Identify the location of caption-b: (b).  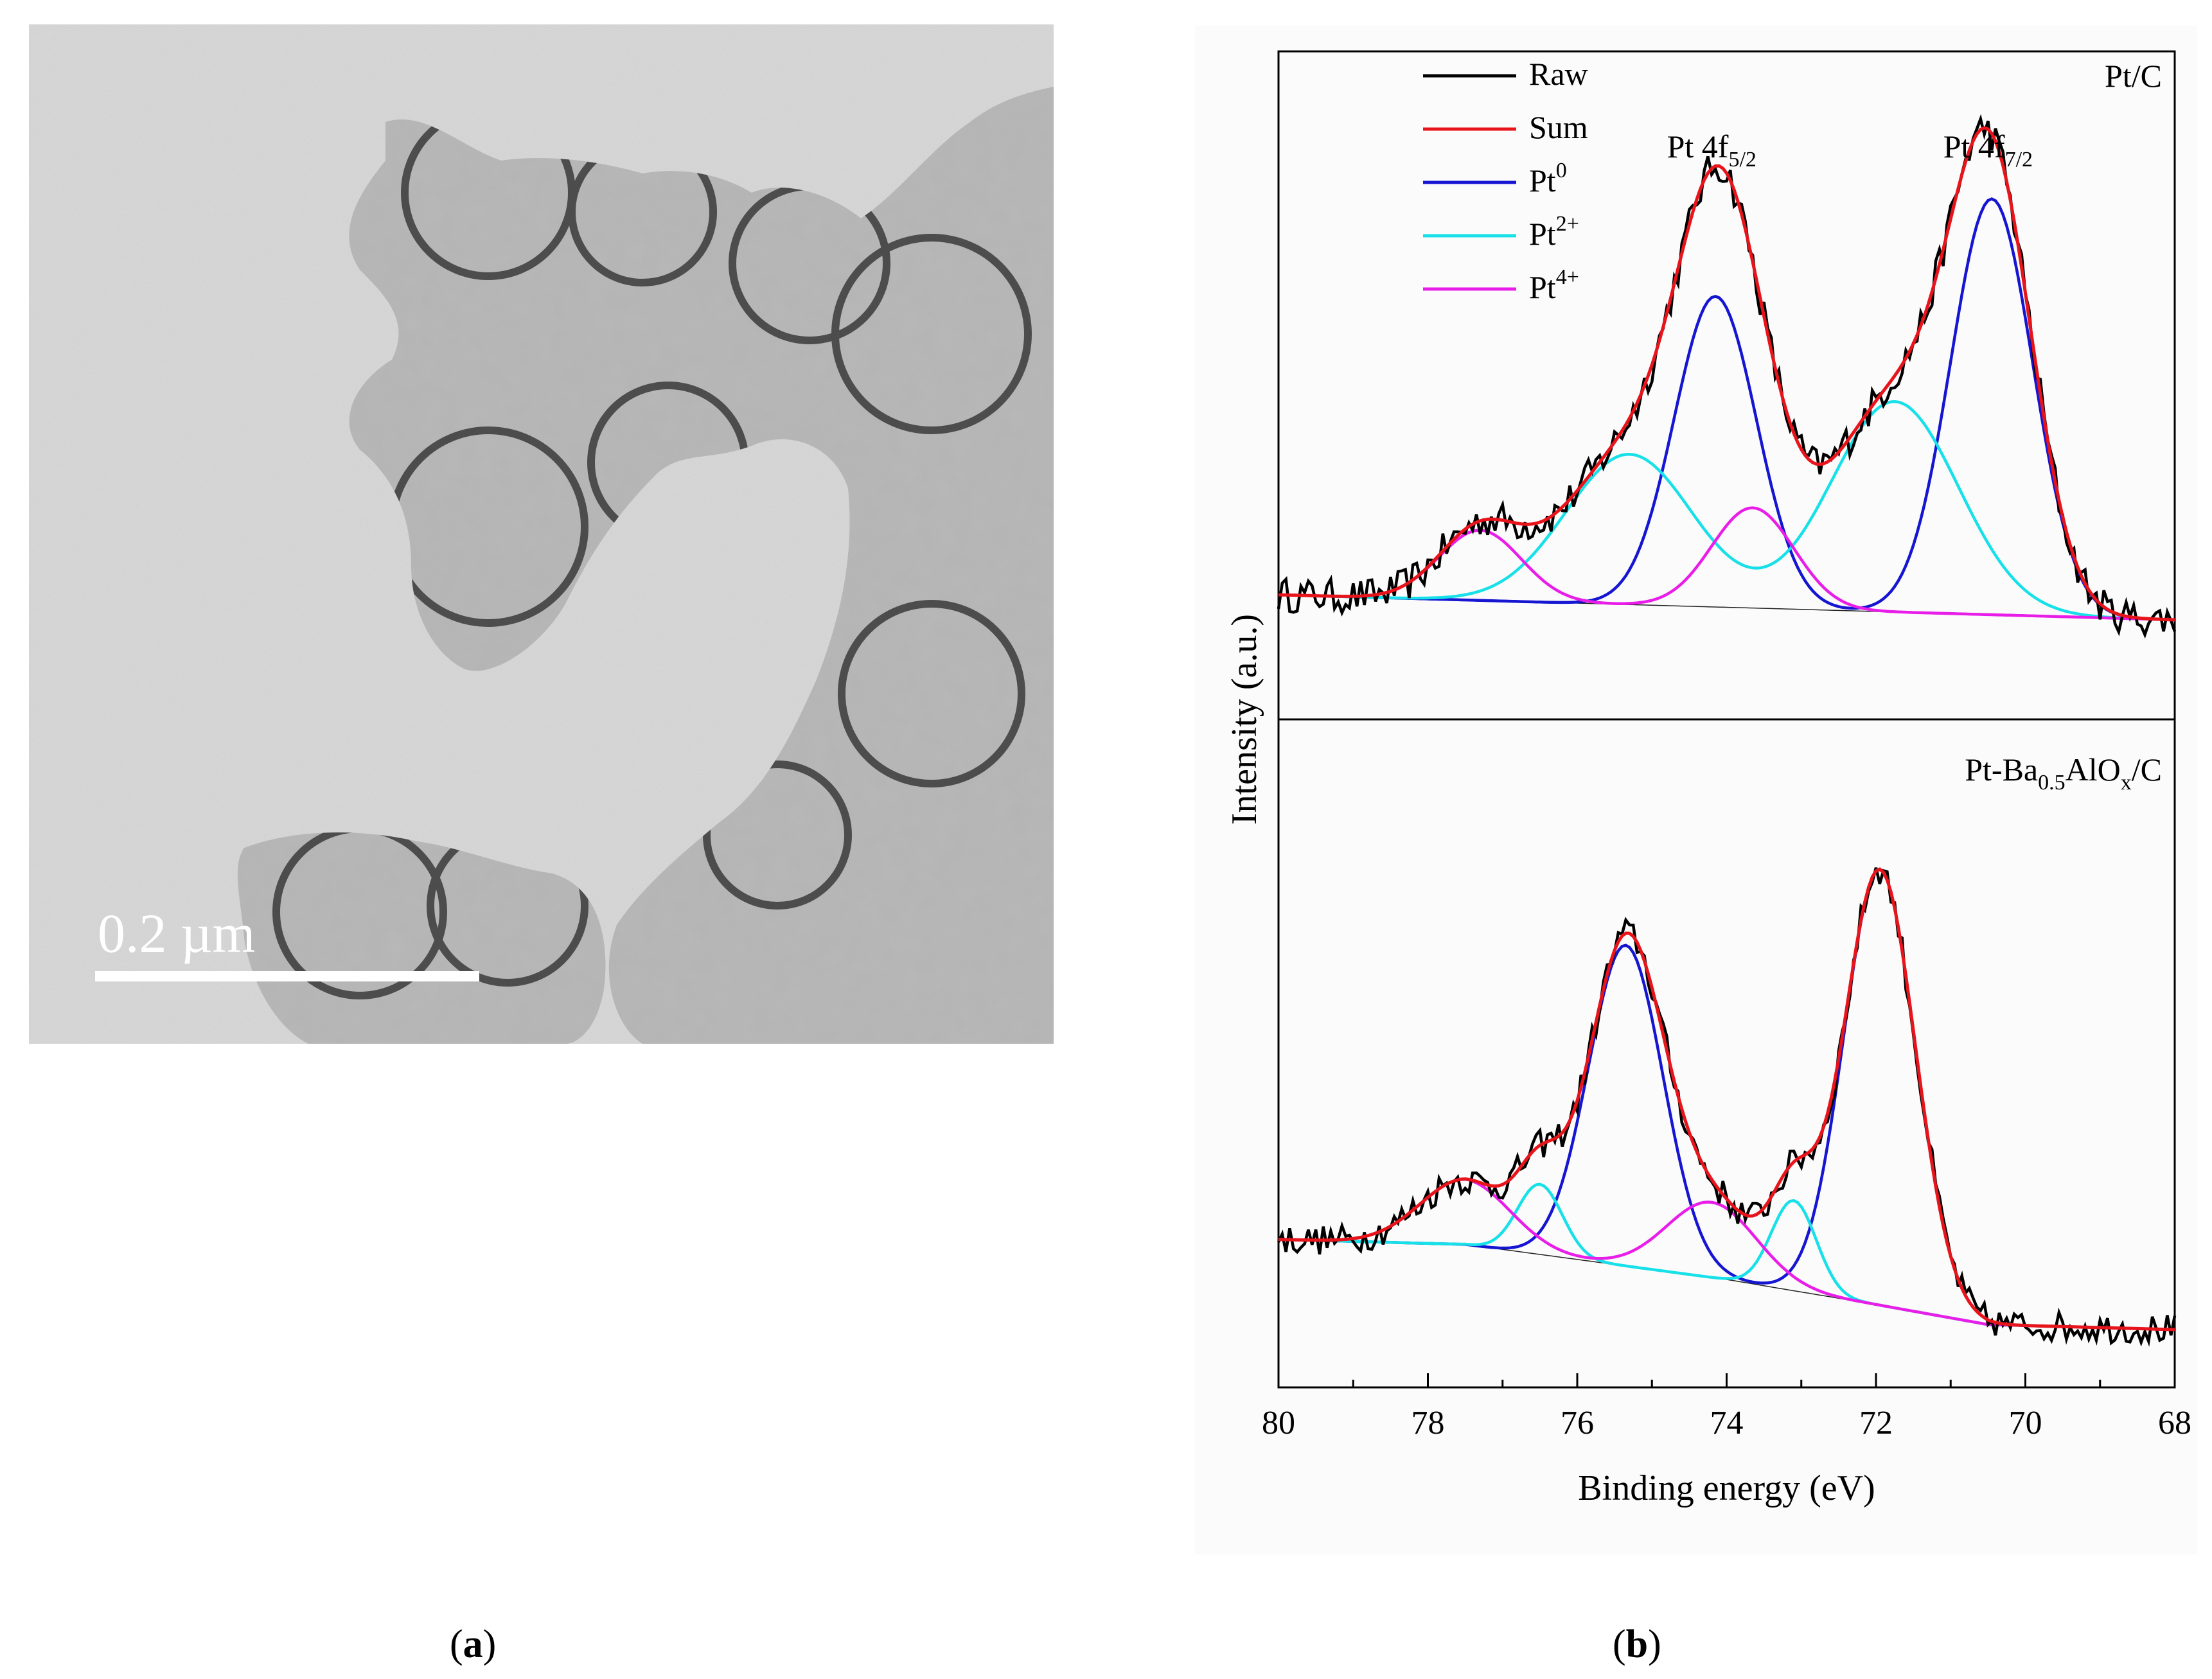
(1637, 1644).